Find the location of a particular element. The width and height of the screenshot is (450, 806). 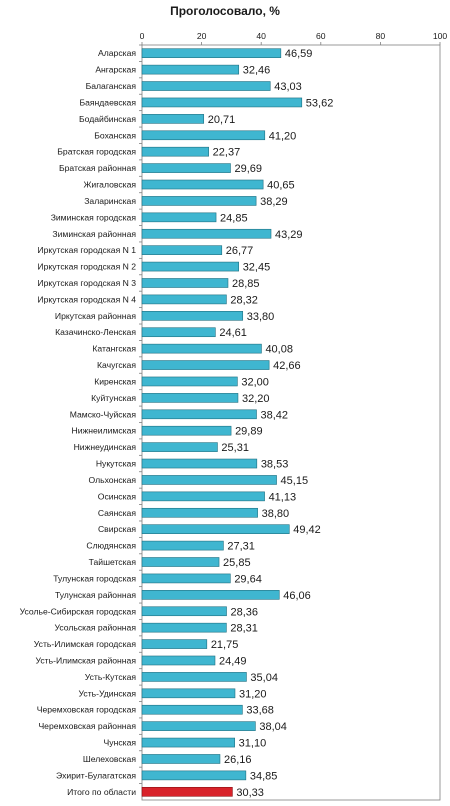

category-label: Свирская is located at coordinates (117, 529).